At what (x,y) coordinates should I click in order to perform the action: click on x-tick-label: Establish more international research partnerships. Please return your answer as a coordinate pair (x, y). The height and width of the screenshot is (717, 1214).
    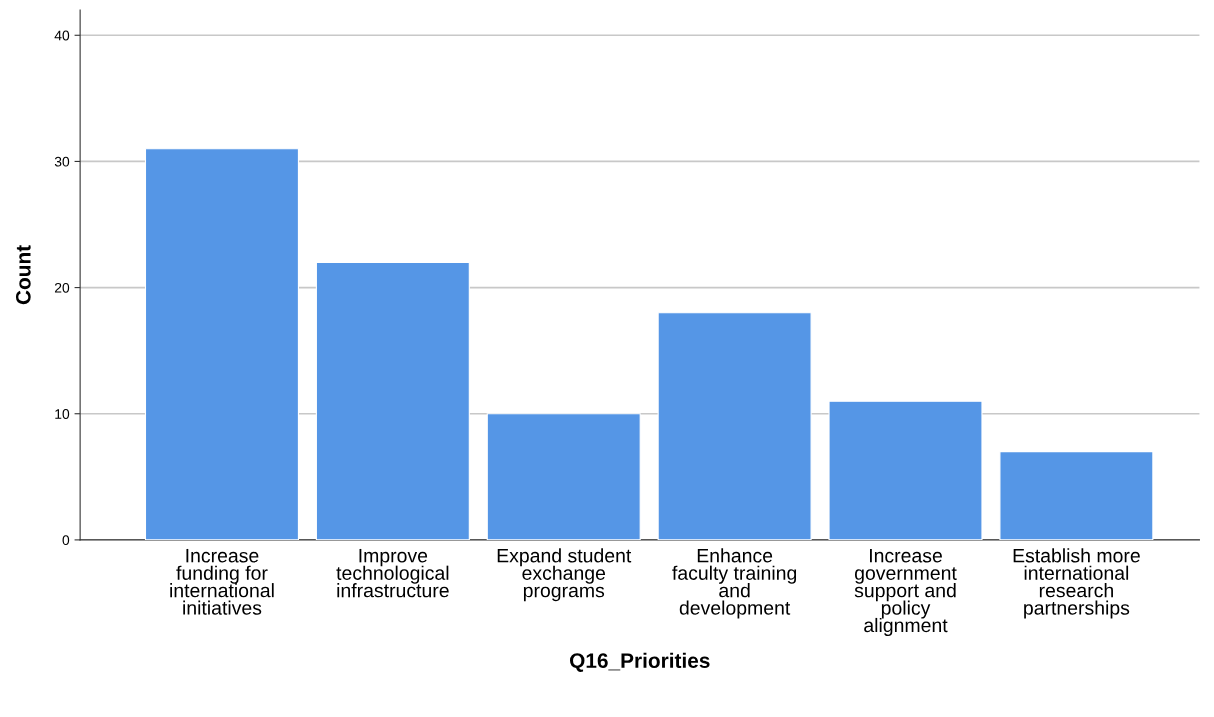
    Looking at the image, I should click on (1076, 583).